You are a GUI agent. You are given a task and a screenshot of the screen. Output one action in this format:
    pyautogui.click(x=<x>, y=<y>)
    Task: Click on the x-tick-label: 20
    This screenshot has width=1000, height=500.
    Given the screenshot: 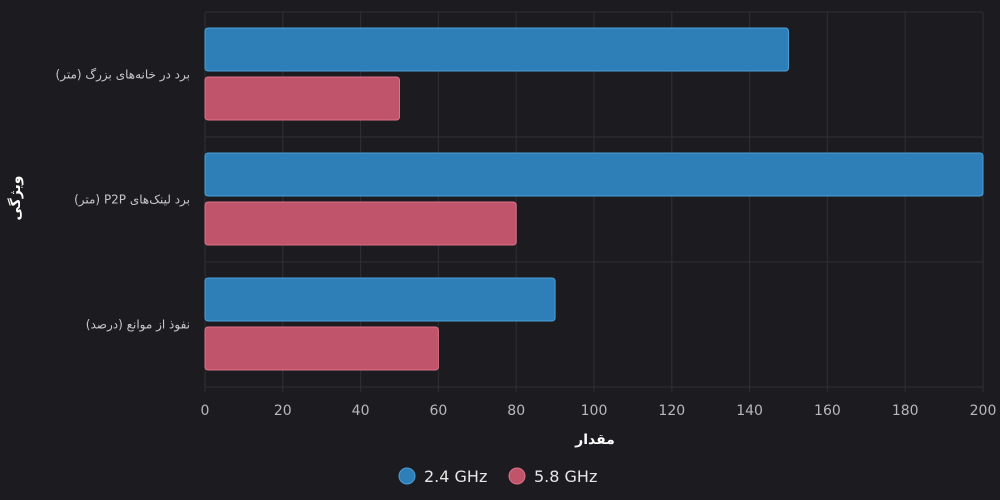 What is the action you would take?
    pyautogui.click(x=283, y=411)
    